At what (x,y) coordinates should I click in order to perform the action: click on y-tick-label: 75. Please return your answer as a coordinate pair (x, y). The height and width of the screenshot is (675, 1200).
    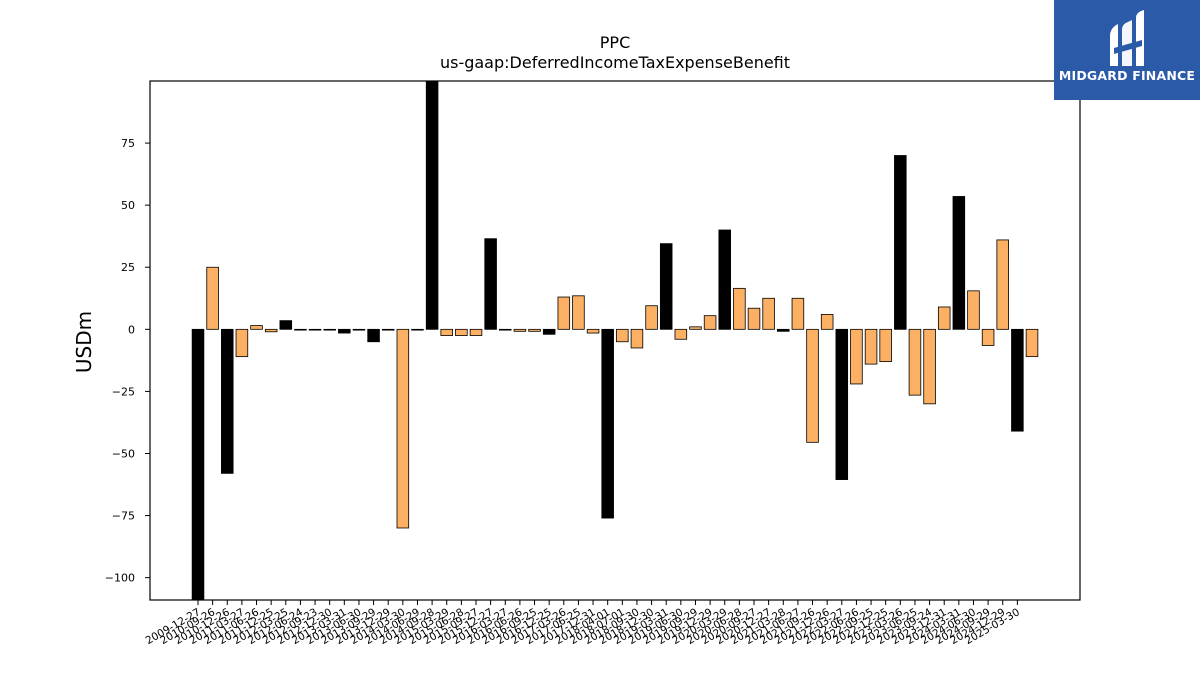
    Looking at the image, I should click on (128, 143).